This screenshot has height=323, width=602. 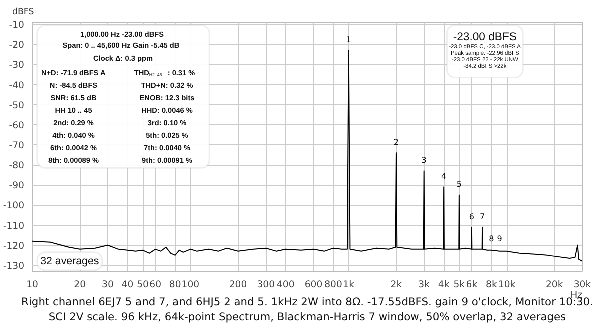 I want to click on annotation: 2, so click(x=397, y=143).